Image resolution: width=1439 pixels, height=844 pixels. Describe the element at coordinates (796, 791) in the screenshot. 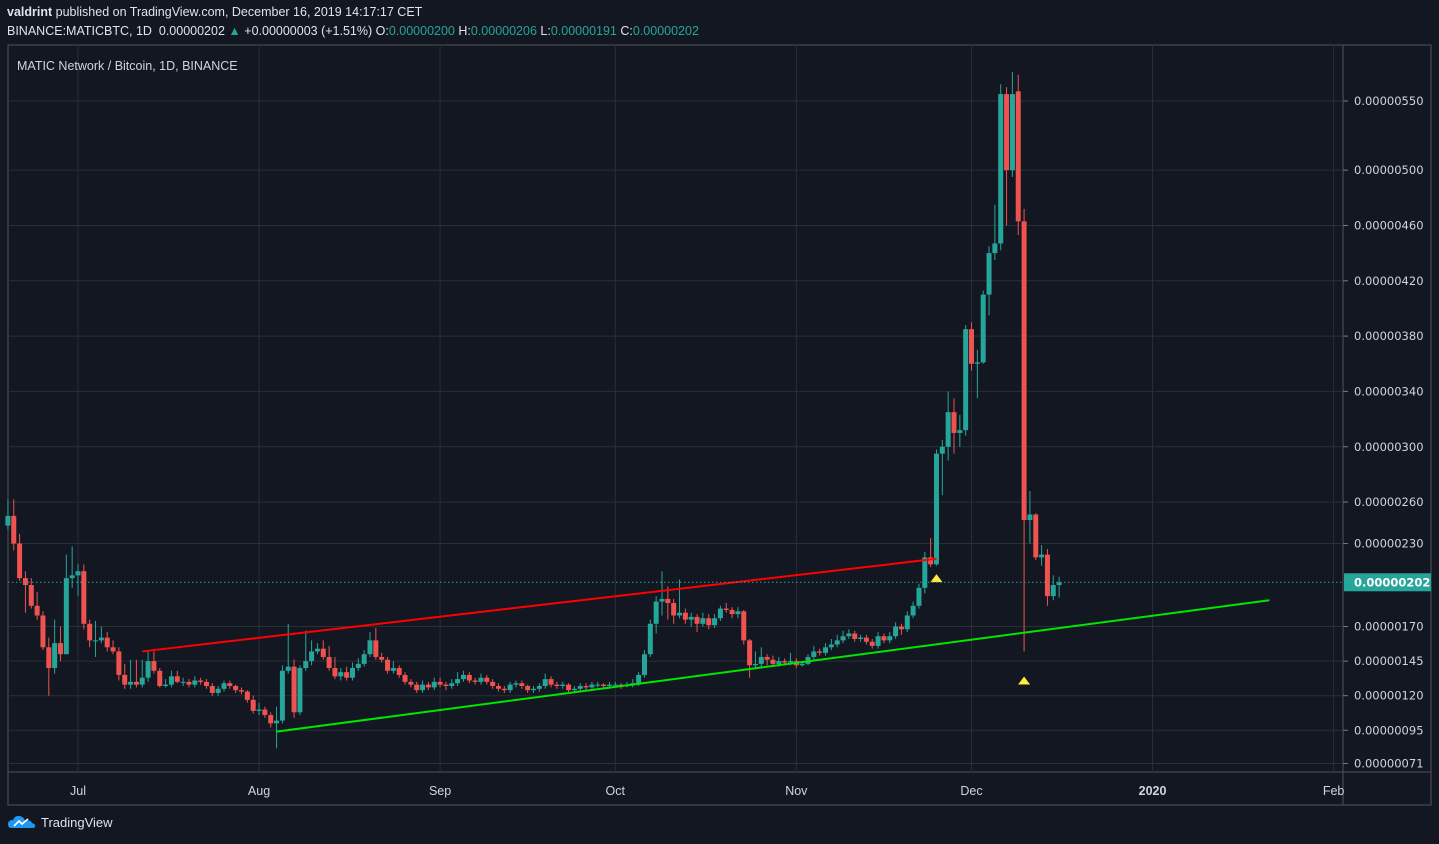

I see `x-tick-label: Nov` at that location.